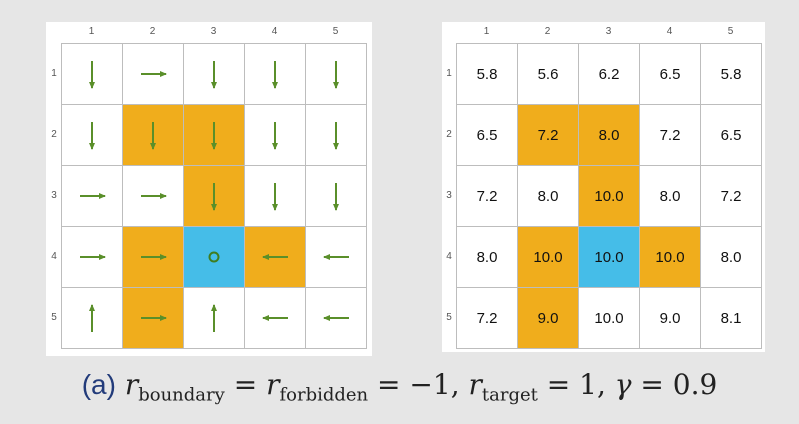  Describe the element at coordinates (449, 134) in the screenshot. I see `row-label: 2` at that location.